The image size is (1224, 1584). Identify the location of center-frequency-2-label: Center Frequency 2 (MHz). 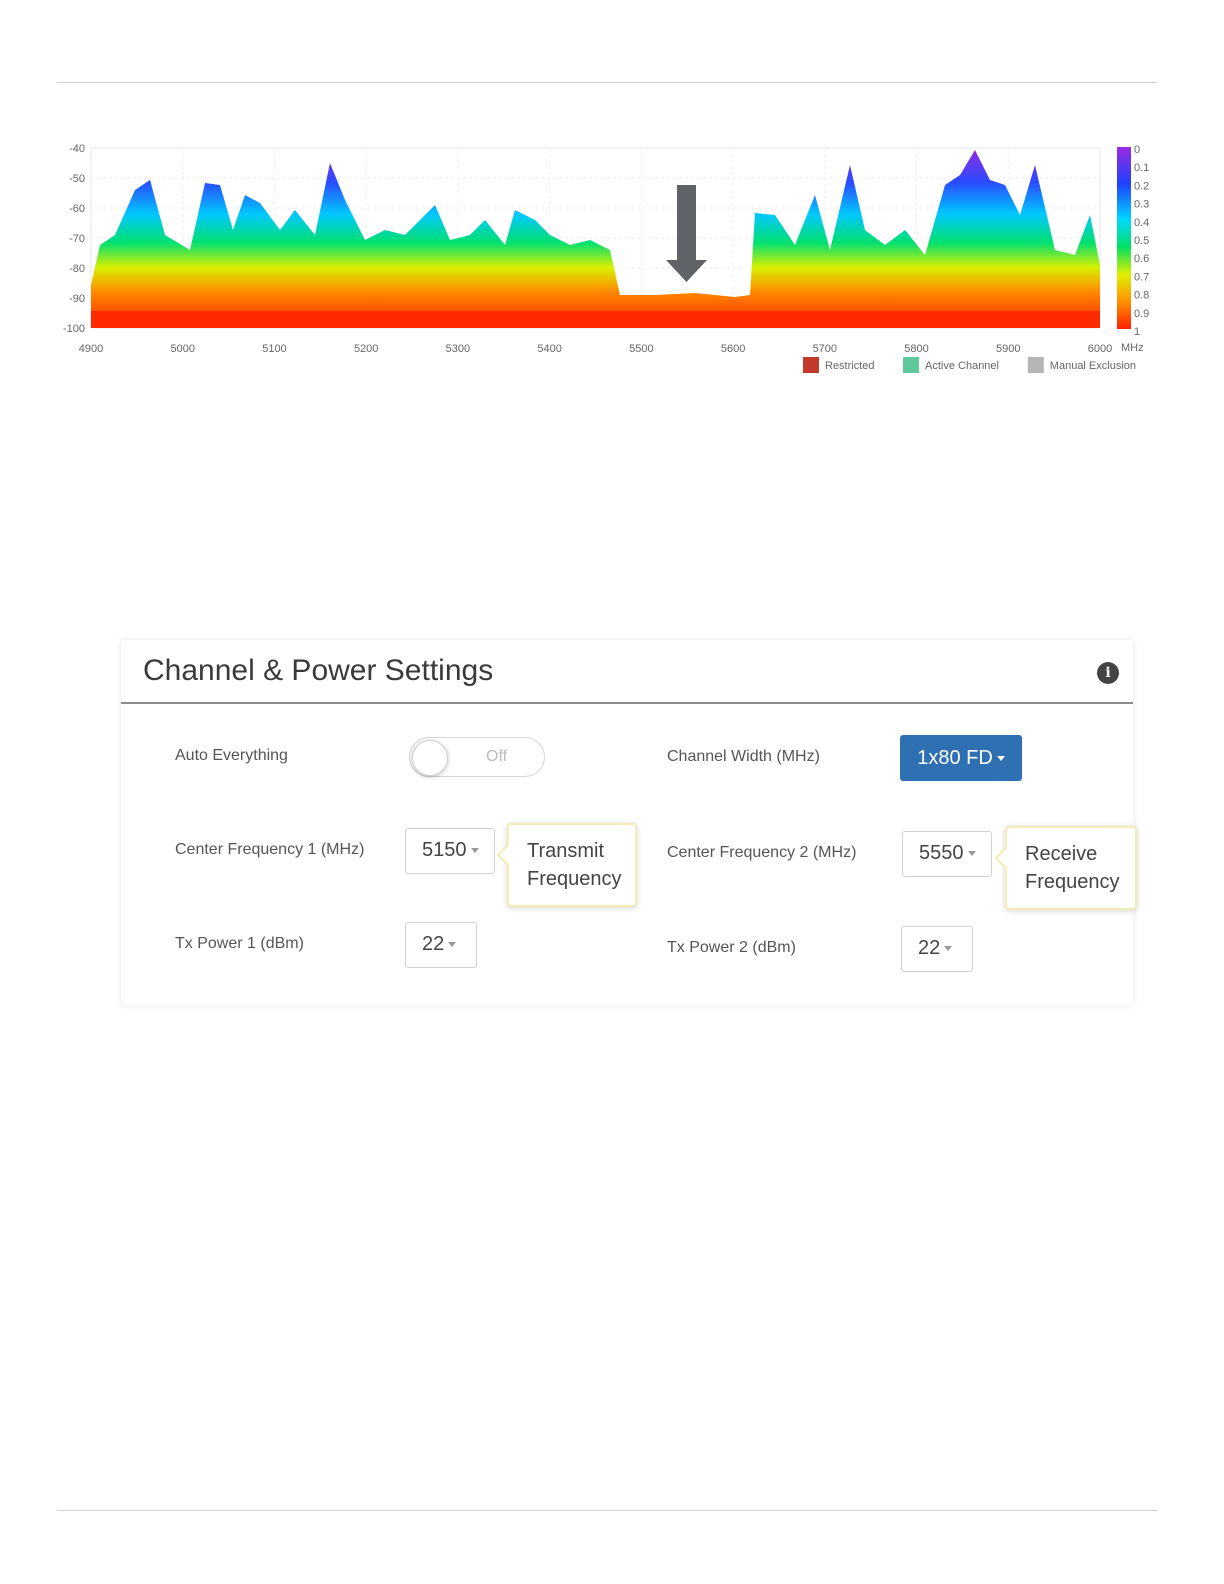
(762, 852).